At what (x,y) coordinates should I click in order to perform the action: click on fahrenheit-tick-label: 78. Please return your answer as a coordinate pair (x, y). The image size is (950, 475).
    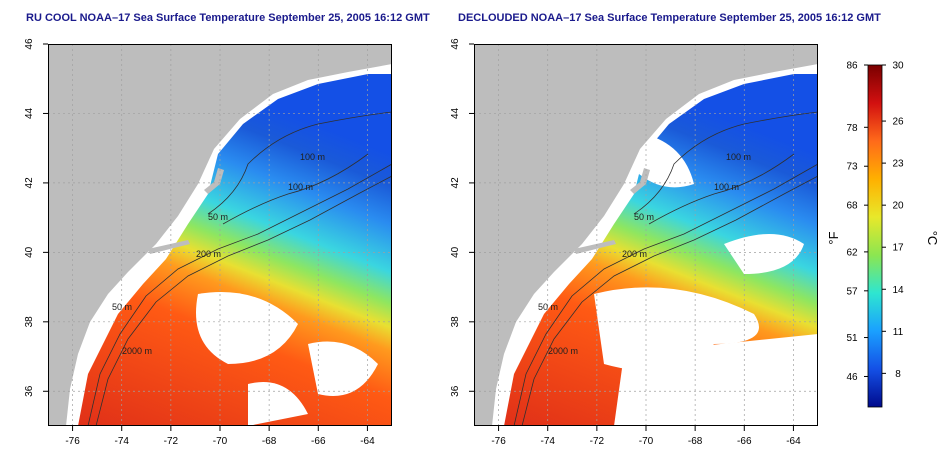
    Looking at the image, I should click on (852, 128).